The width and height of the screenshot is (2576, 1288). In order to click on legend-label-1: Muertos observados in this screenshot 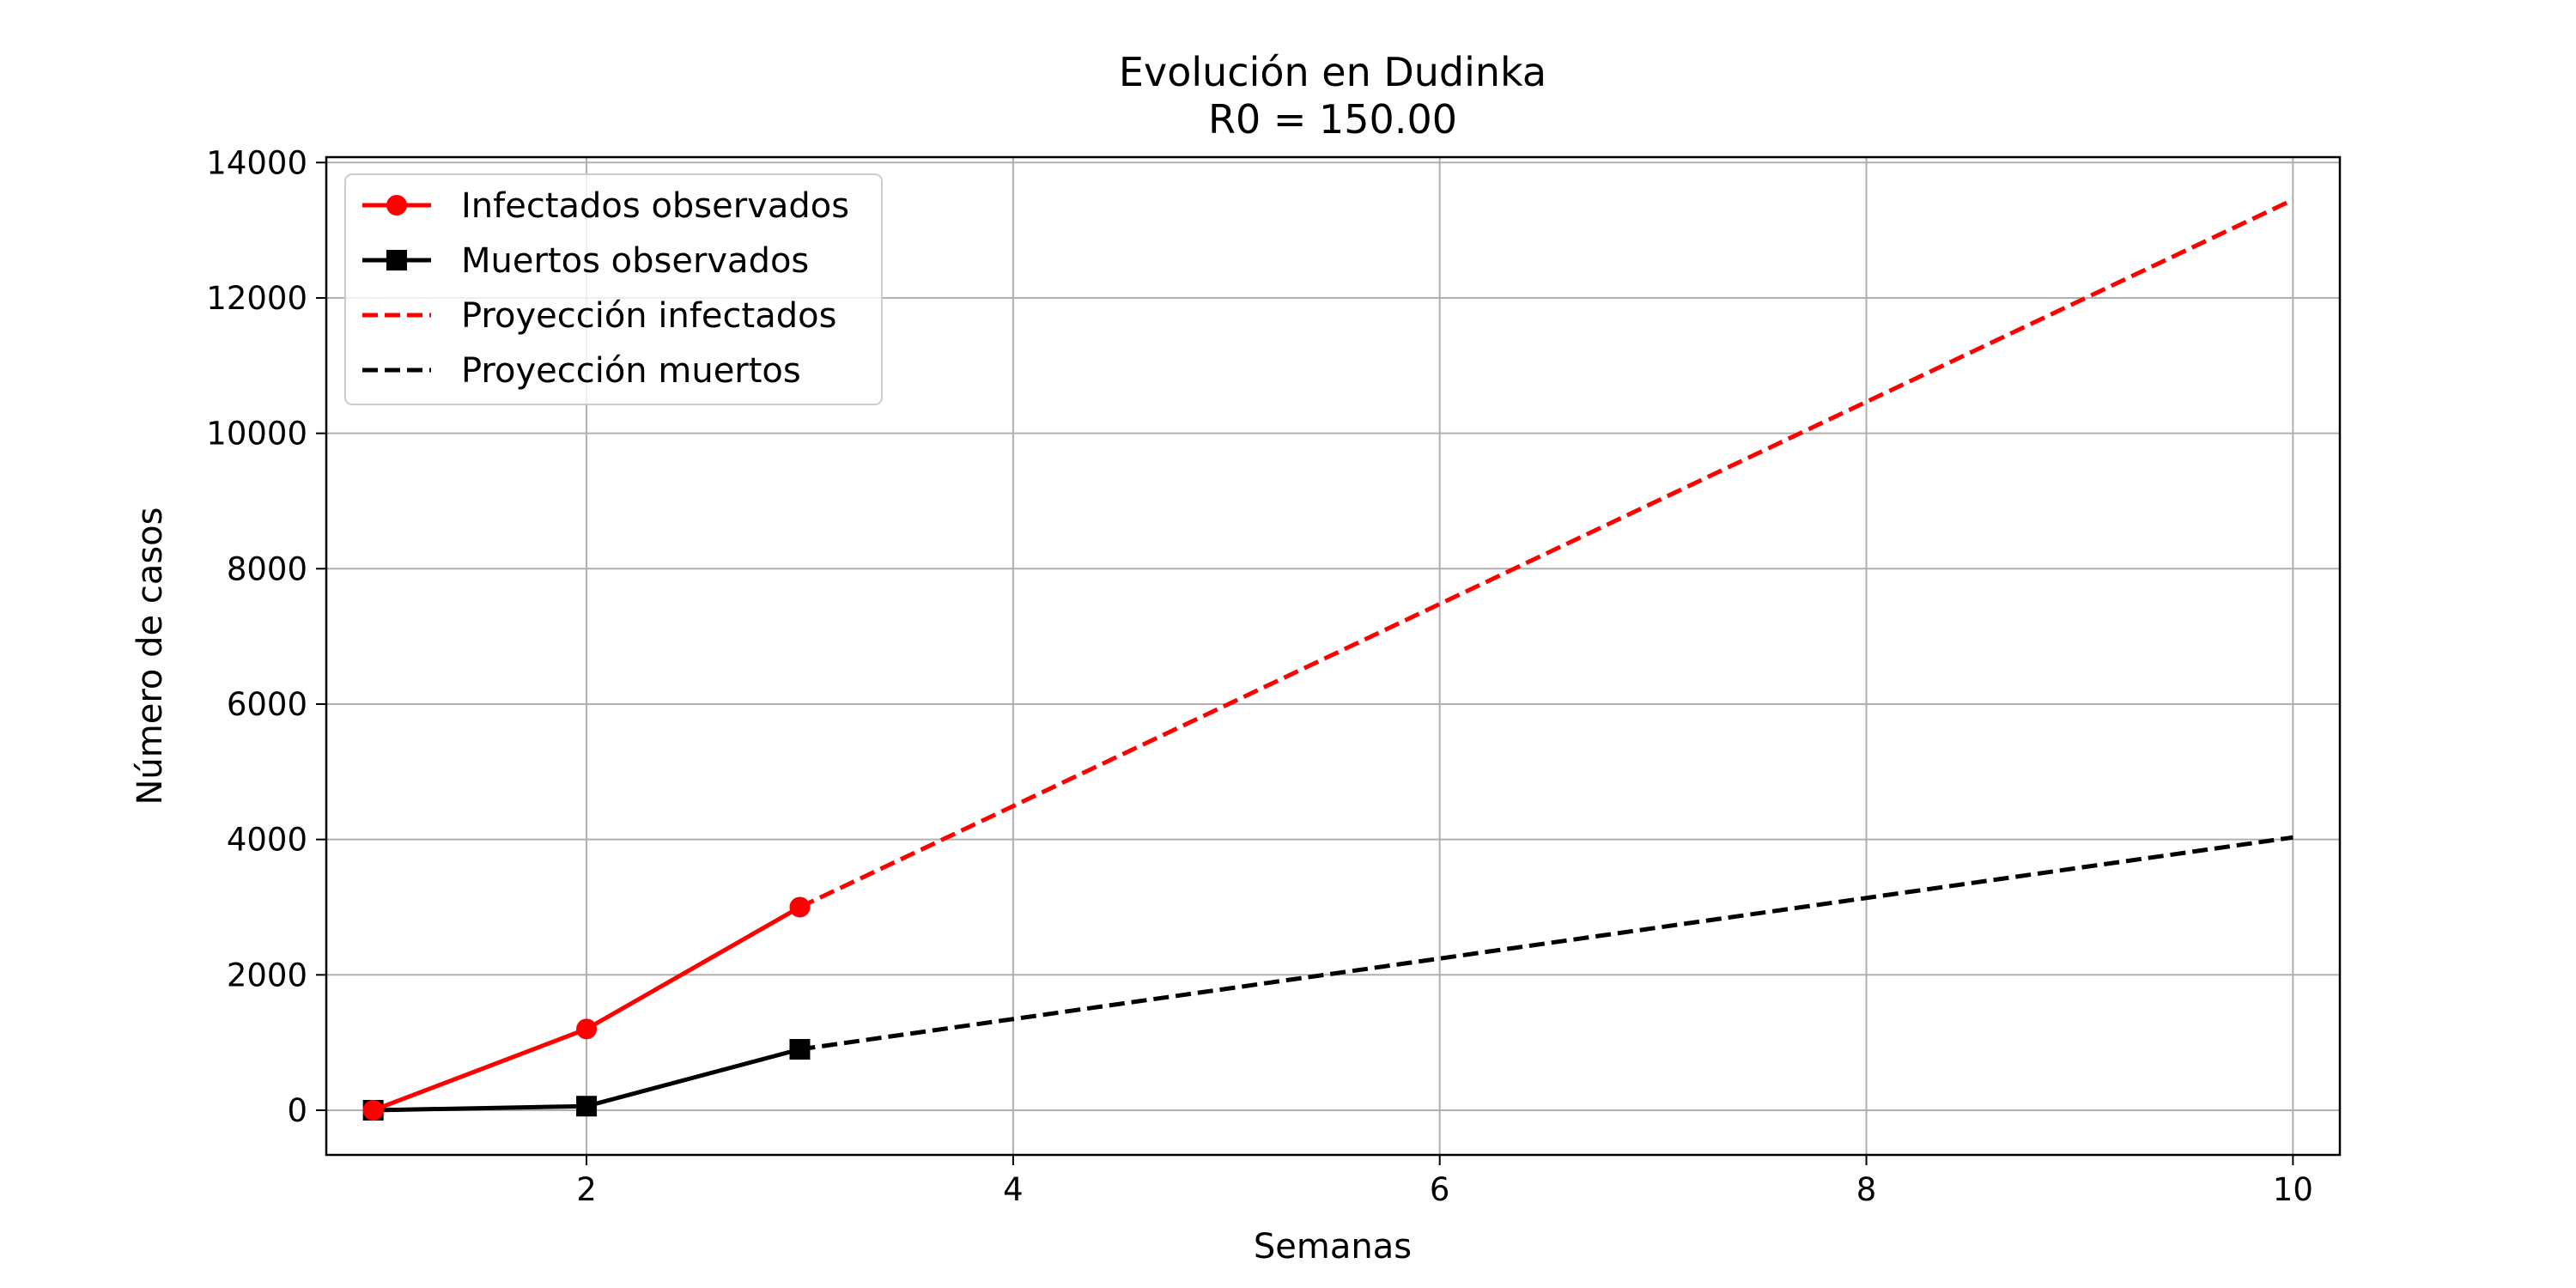, I will do `click(635, 261)`.